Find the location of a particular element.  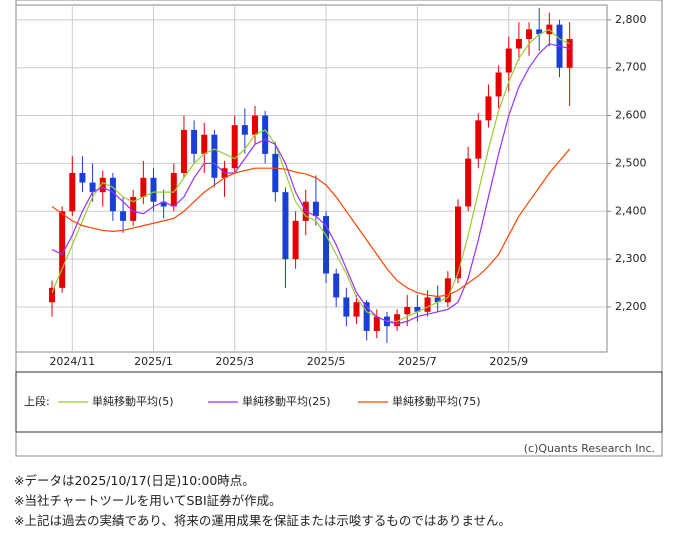

legend-label: 単純移動平均(5) is located at coordinates (133, 401).